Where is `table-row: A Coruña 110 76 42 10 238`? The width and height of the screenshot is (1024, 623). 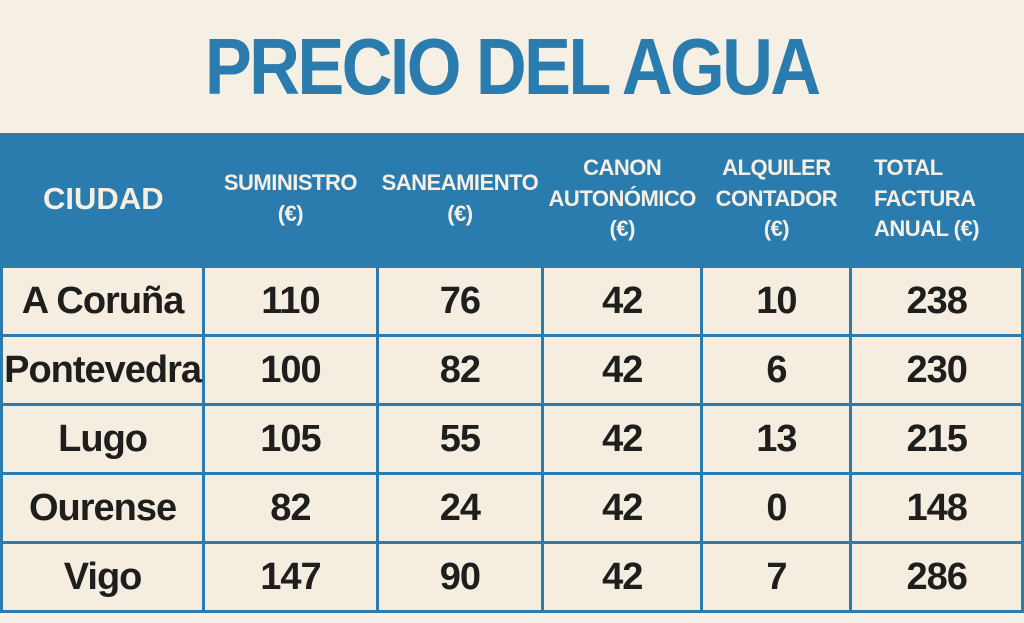 table-row: A Coruña 110 76 42 10 238 is located at coordinates (512, 301).